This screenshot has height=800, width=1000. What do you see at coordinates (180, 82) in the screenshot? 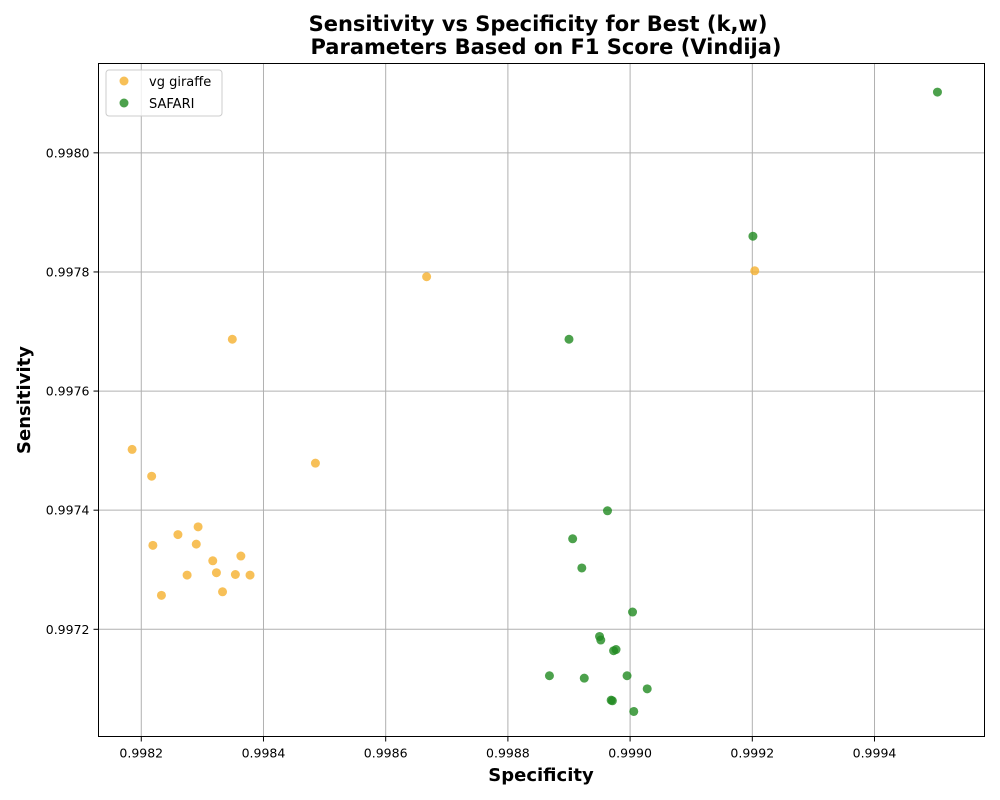
I see `legend-label-vg-giraffe: vg giraffe` at bounding box center [180, 82].